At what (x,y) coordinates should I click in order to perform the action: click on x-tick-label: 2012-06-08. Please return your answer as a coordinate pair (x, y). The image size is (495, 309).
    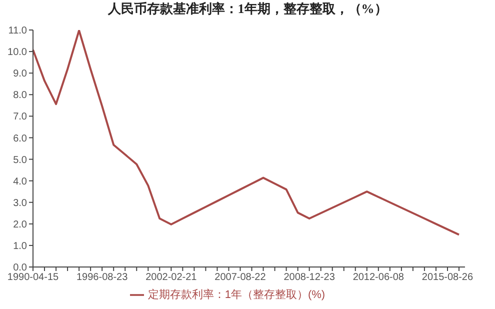
    Looking at the image, I should click on (378, 278).